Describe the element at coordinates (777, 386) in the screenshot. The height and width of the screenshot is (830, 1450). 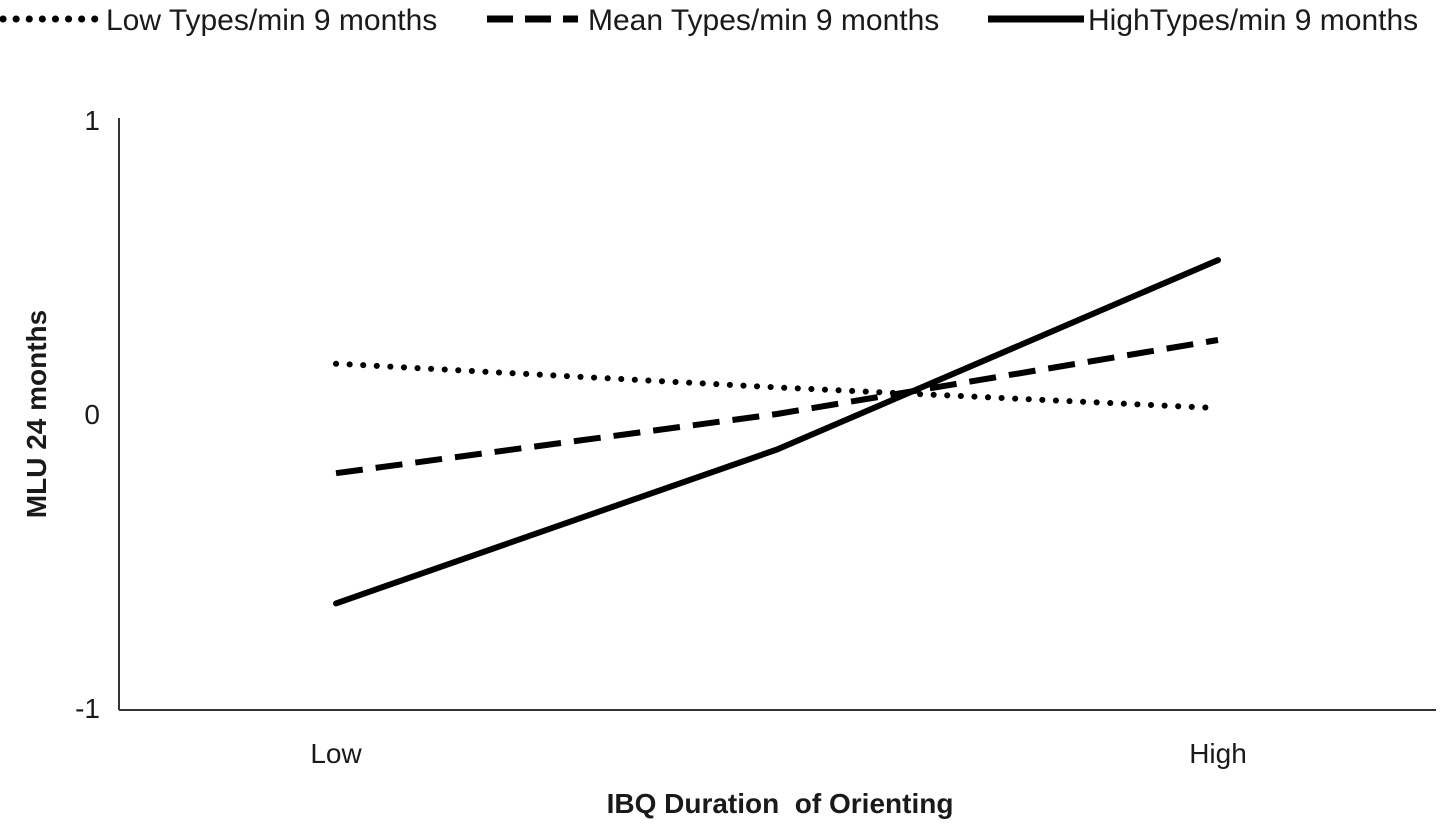
I see `series-line-low-types` at that location.